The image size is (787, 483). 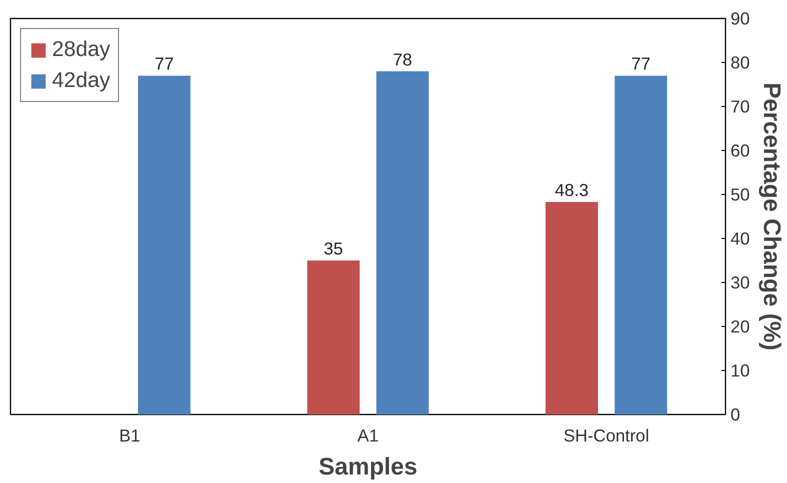 What do you see at coordinates (735, 414) in the screenshot?
I see `y-tick-label: 0` at bounding box center [735, 414].